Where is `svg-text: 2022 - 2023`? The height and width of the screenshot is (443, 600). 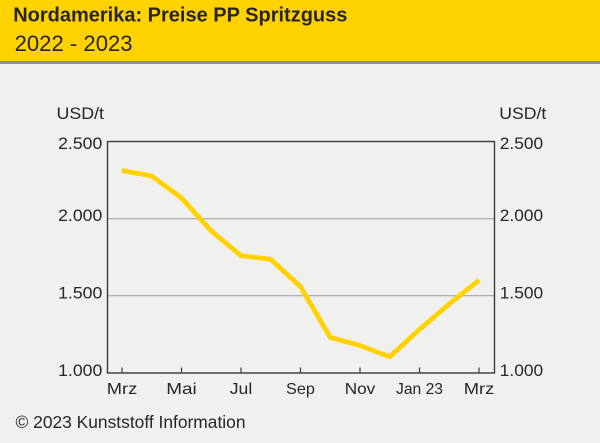
svg-text: 2022 - 2023 is located at coordinates (74, 43).